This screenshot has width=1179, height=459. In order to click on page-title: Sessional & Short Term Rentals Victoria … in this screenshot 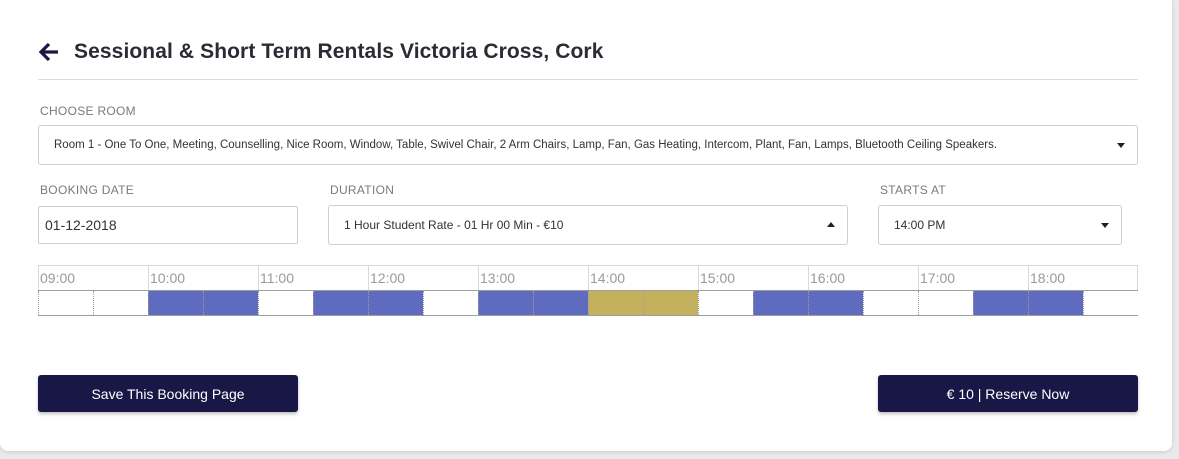, I will do `click(339, 51)`.